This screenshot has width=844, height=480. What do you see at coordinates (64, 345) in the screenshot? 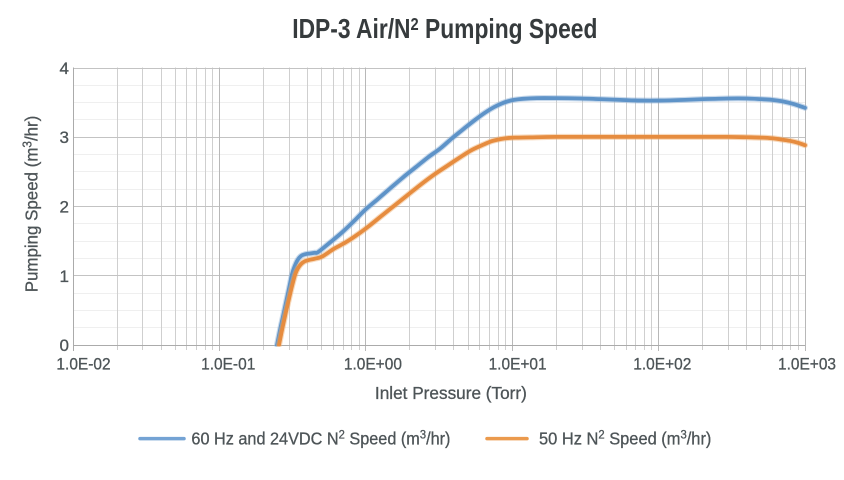
I see `svg-text: 0` at bounding box center [64, 345].